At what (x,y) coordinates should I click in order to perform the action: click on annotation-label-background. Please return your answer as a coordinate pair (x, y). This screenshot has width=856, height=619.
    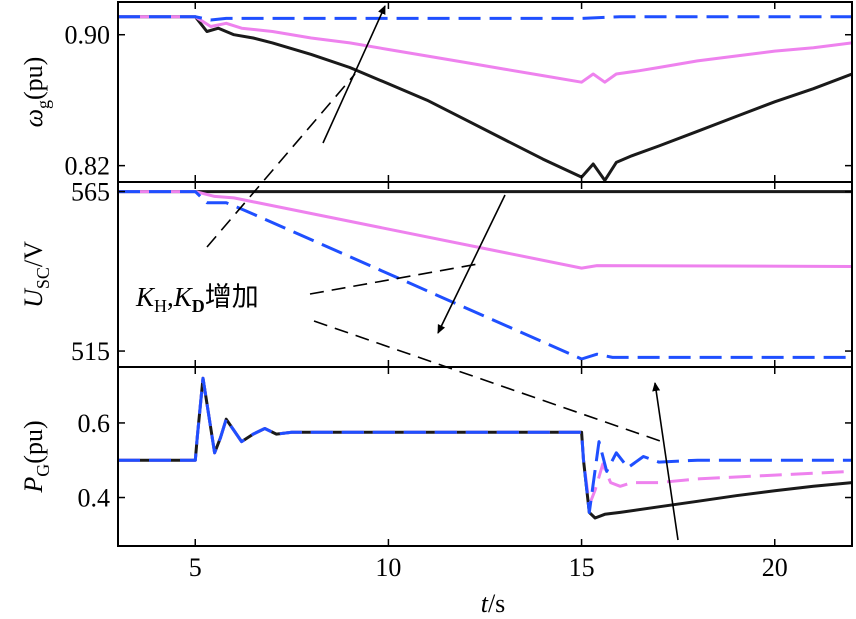
    Looking at the image, I should click on (218, 295).